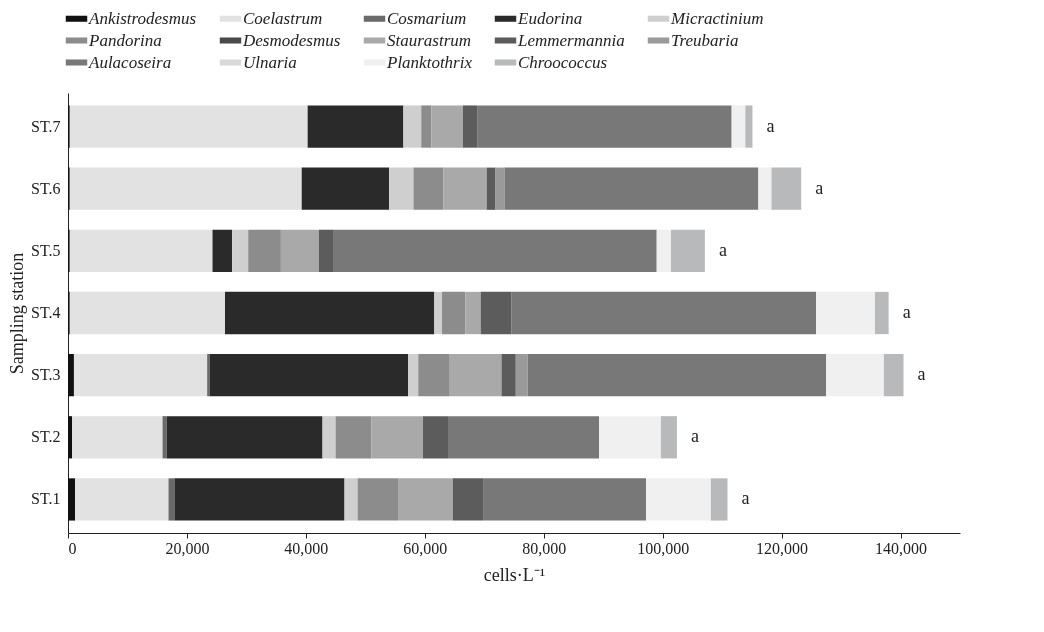  What do you see at coordinates (429, 62) in the screenshot?
I see `legend-label: Planktothrix` at bounding box center [429, 62].